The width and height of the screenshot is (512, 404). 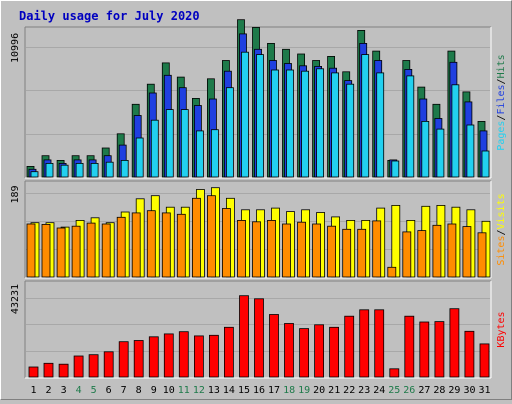 What do you see at coordinates (379, 390) in the screenshot?
I see `x-tick-label-day-24: 24` at bounding box center [379, 390].